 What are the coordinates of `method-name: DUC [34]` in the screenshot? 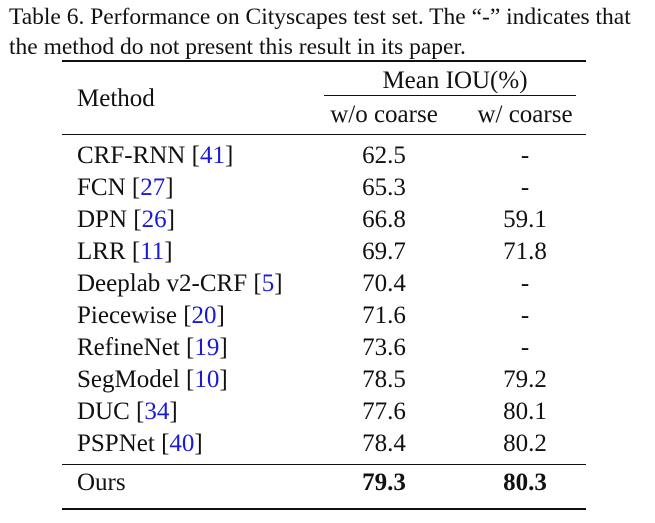 It's located at (127, 411).